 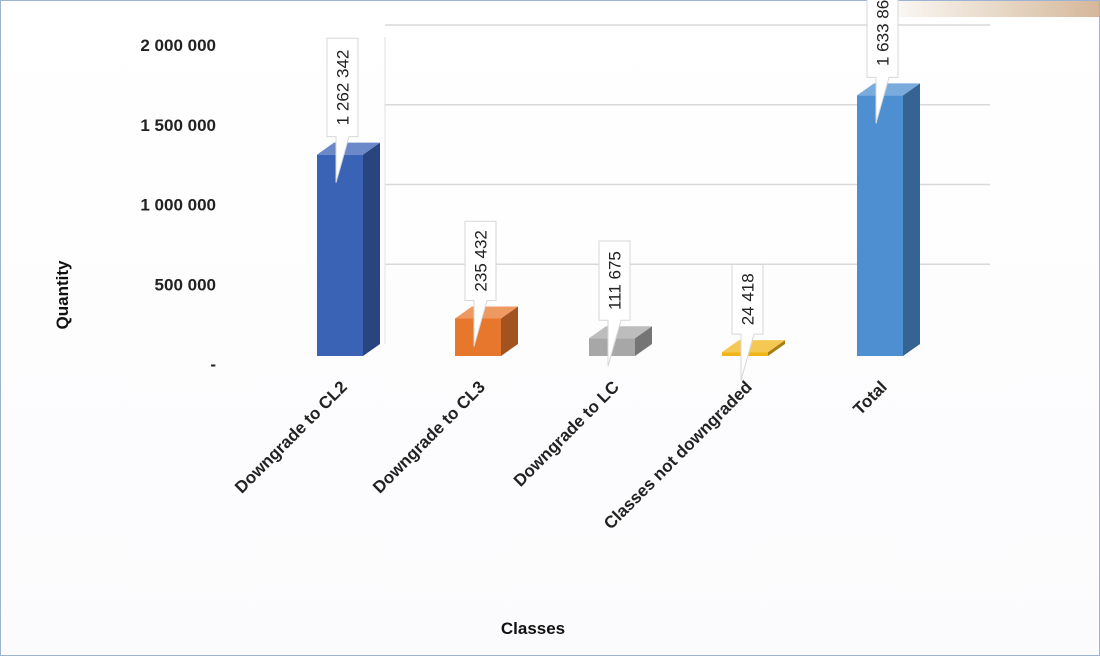 I want to click on y-tick-labels: - 500 000 1 000 000 1 500 000 2 000 000, so click(x=178, y=205).